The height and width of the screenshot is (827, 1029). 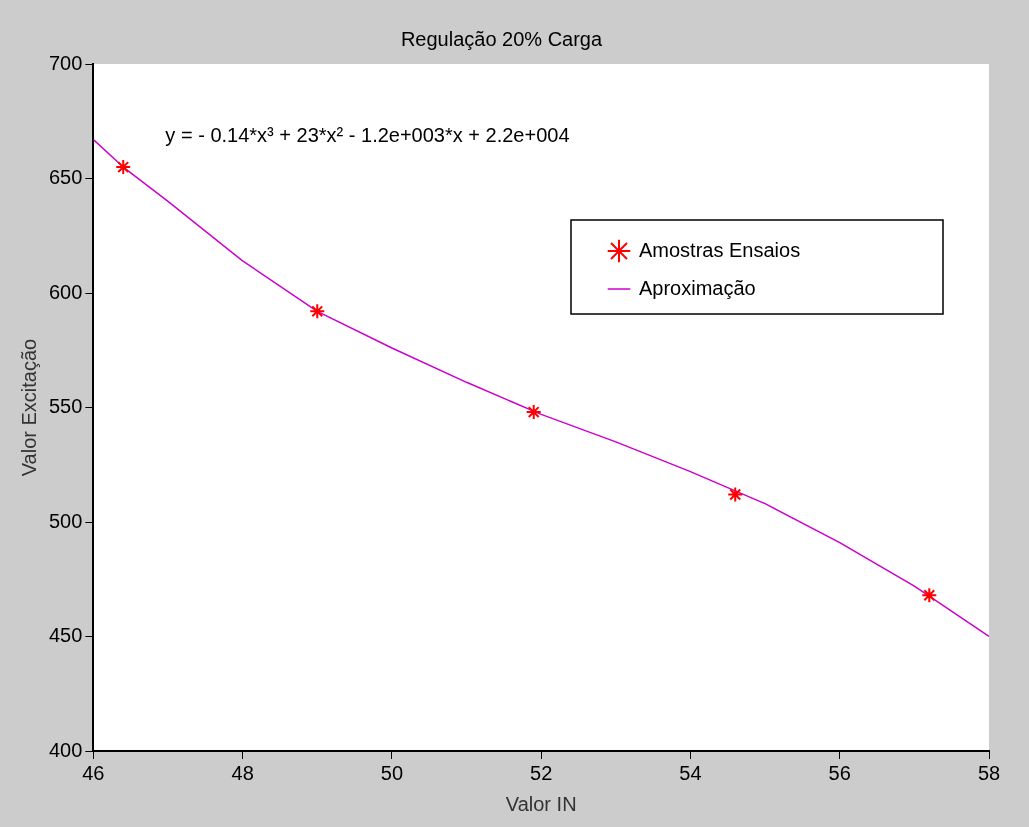 What do you see at coordinates (65, 177) in the screenshot?
I see `y-tick-label: 650` at bounding box center [65, 177].